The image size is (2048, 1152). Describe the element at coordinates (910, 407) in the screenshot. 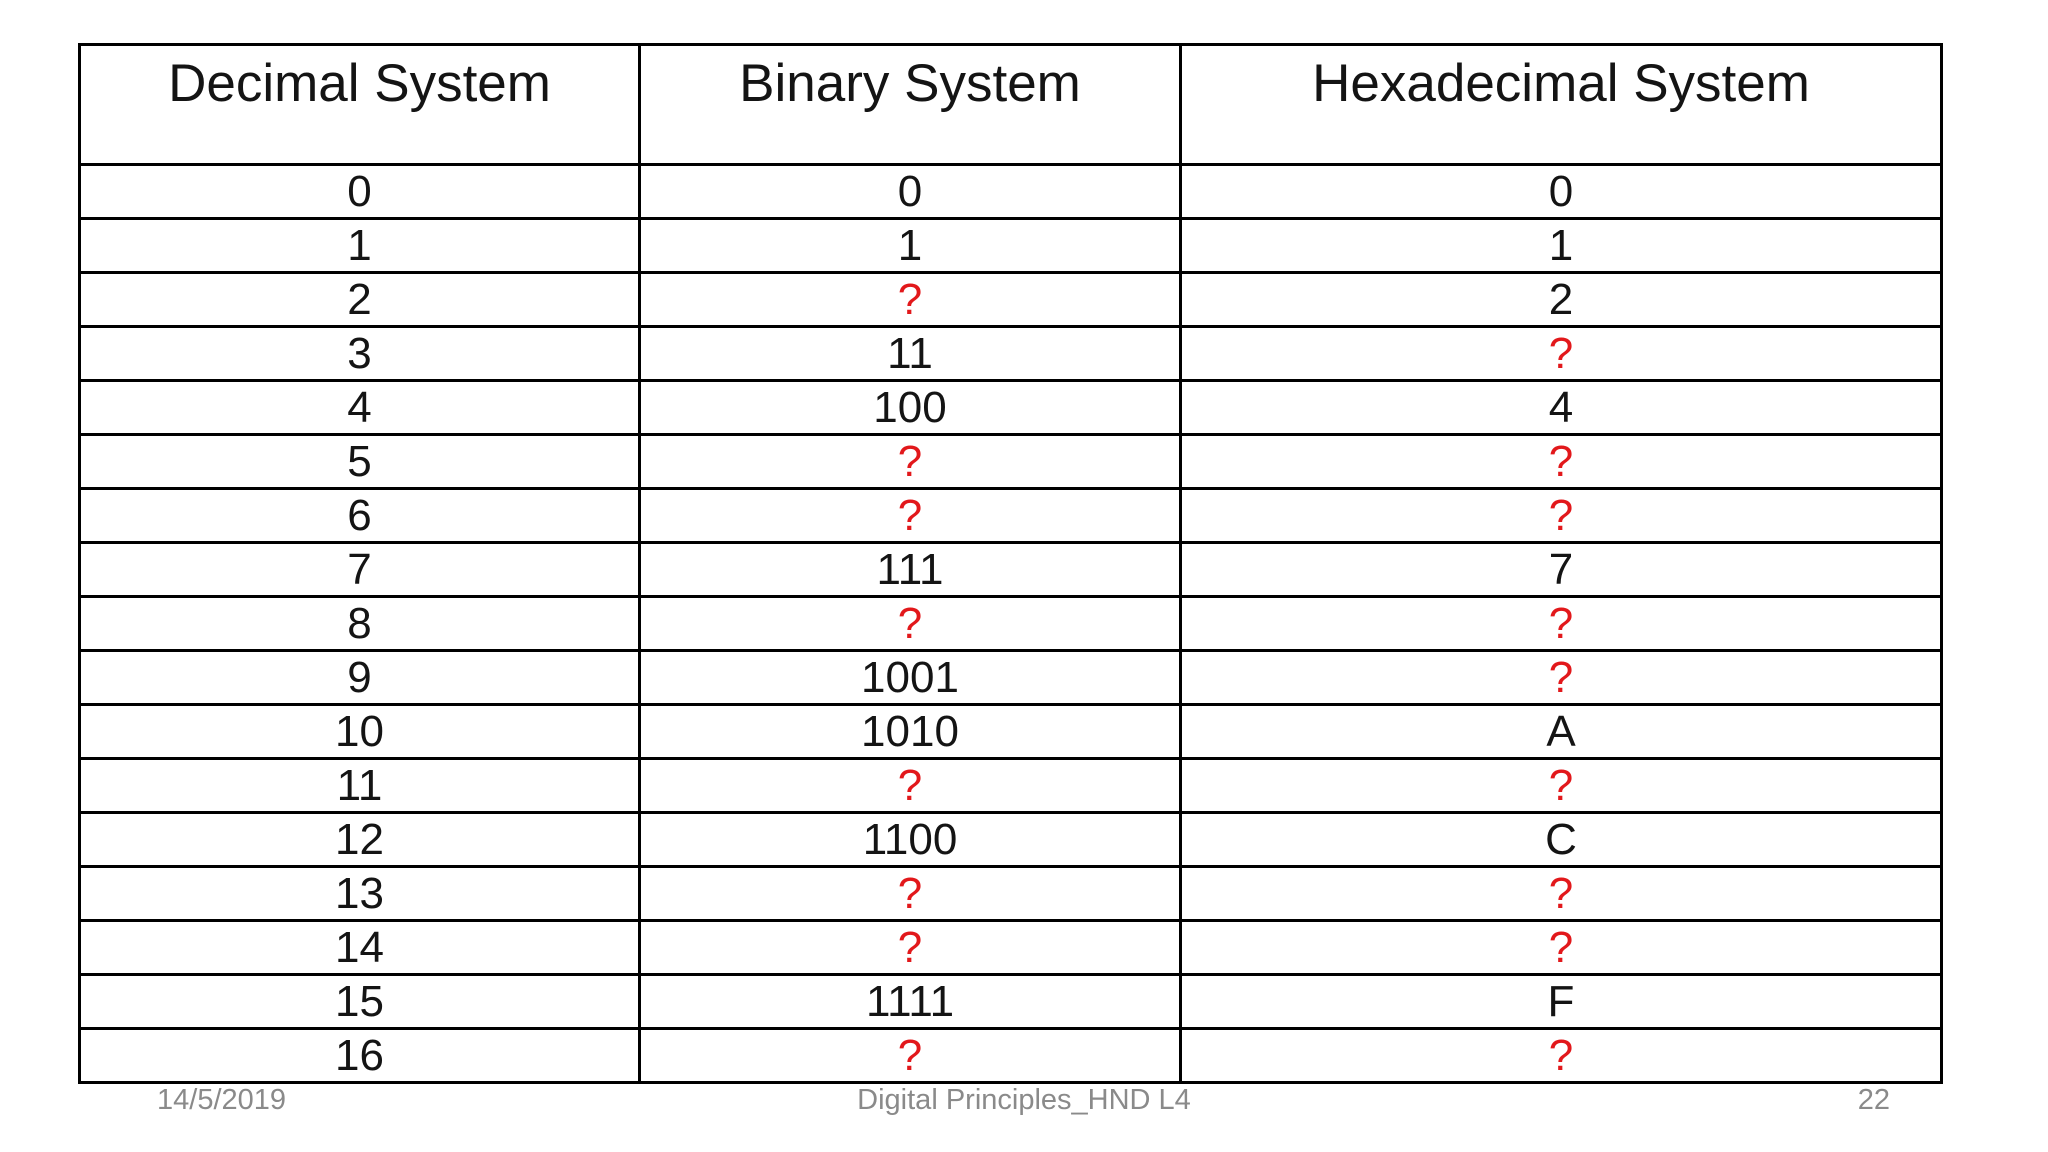

I see `binary-cell: 100` at that location.